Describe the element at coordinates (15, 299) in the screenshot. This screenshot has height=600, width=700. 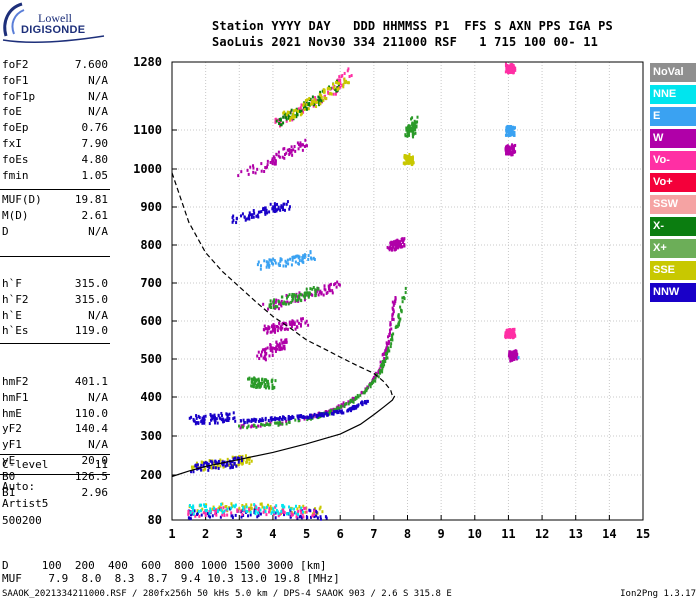
I see `param-label: h`F2` at that location.